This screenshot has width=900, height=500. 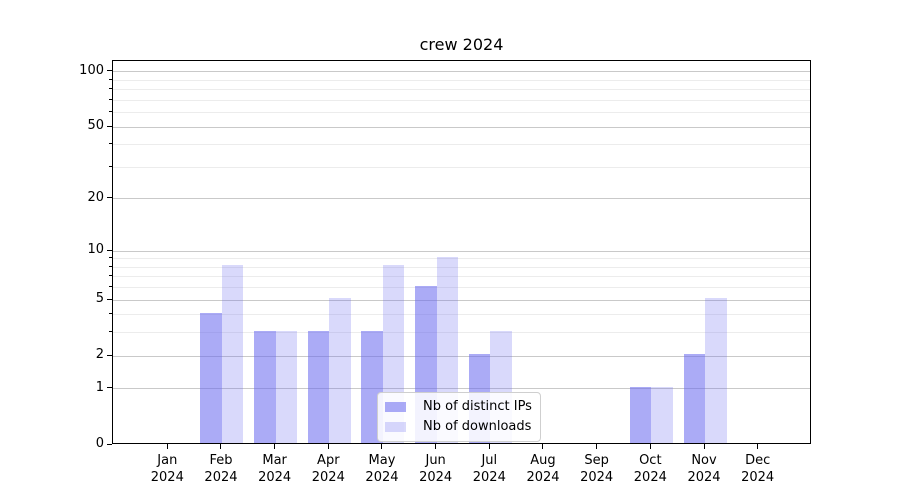 I want to click on y-axis-tick-label: 1, so click(x=99, y=387).